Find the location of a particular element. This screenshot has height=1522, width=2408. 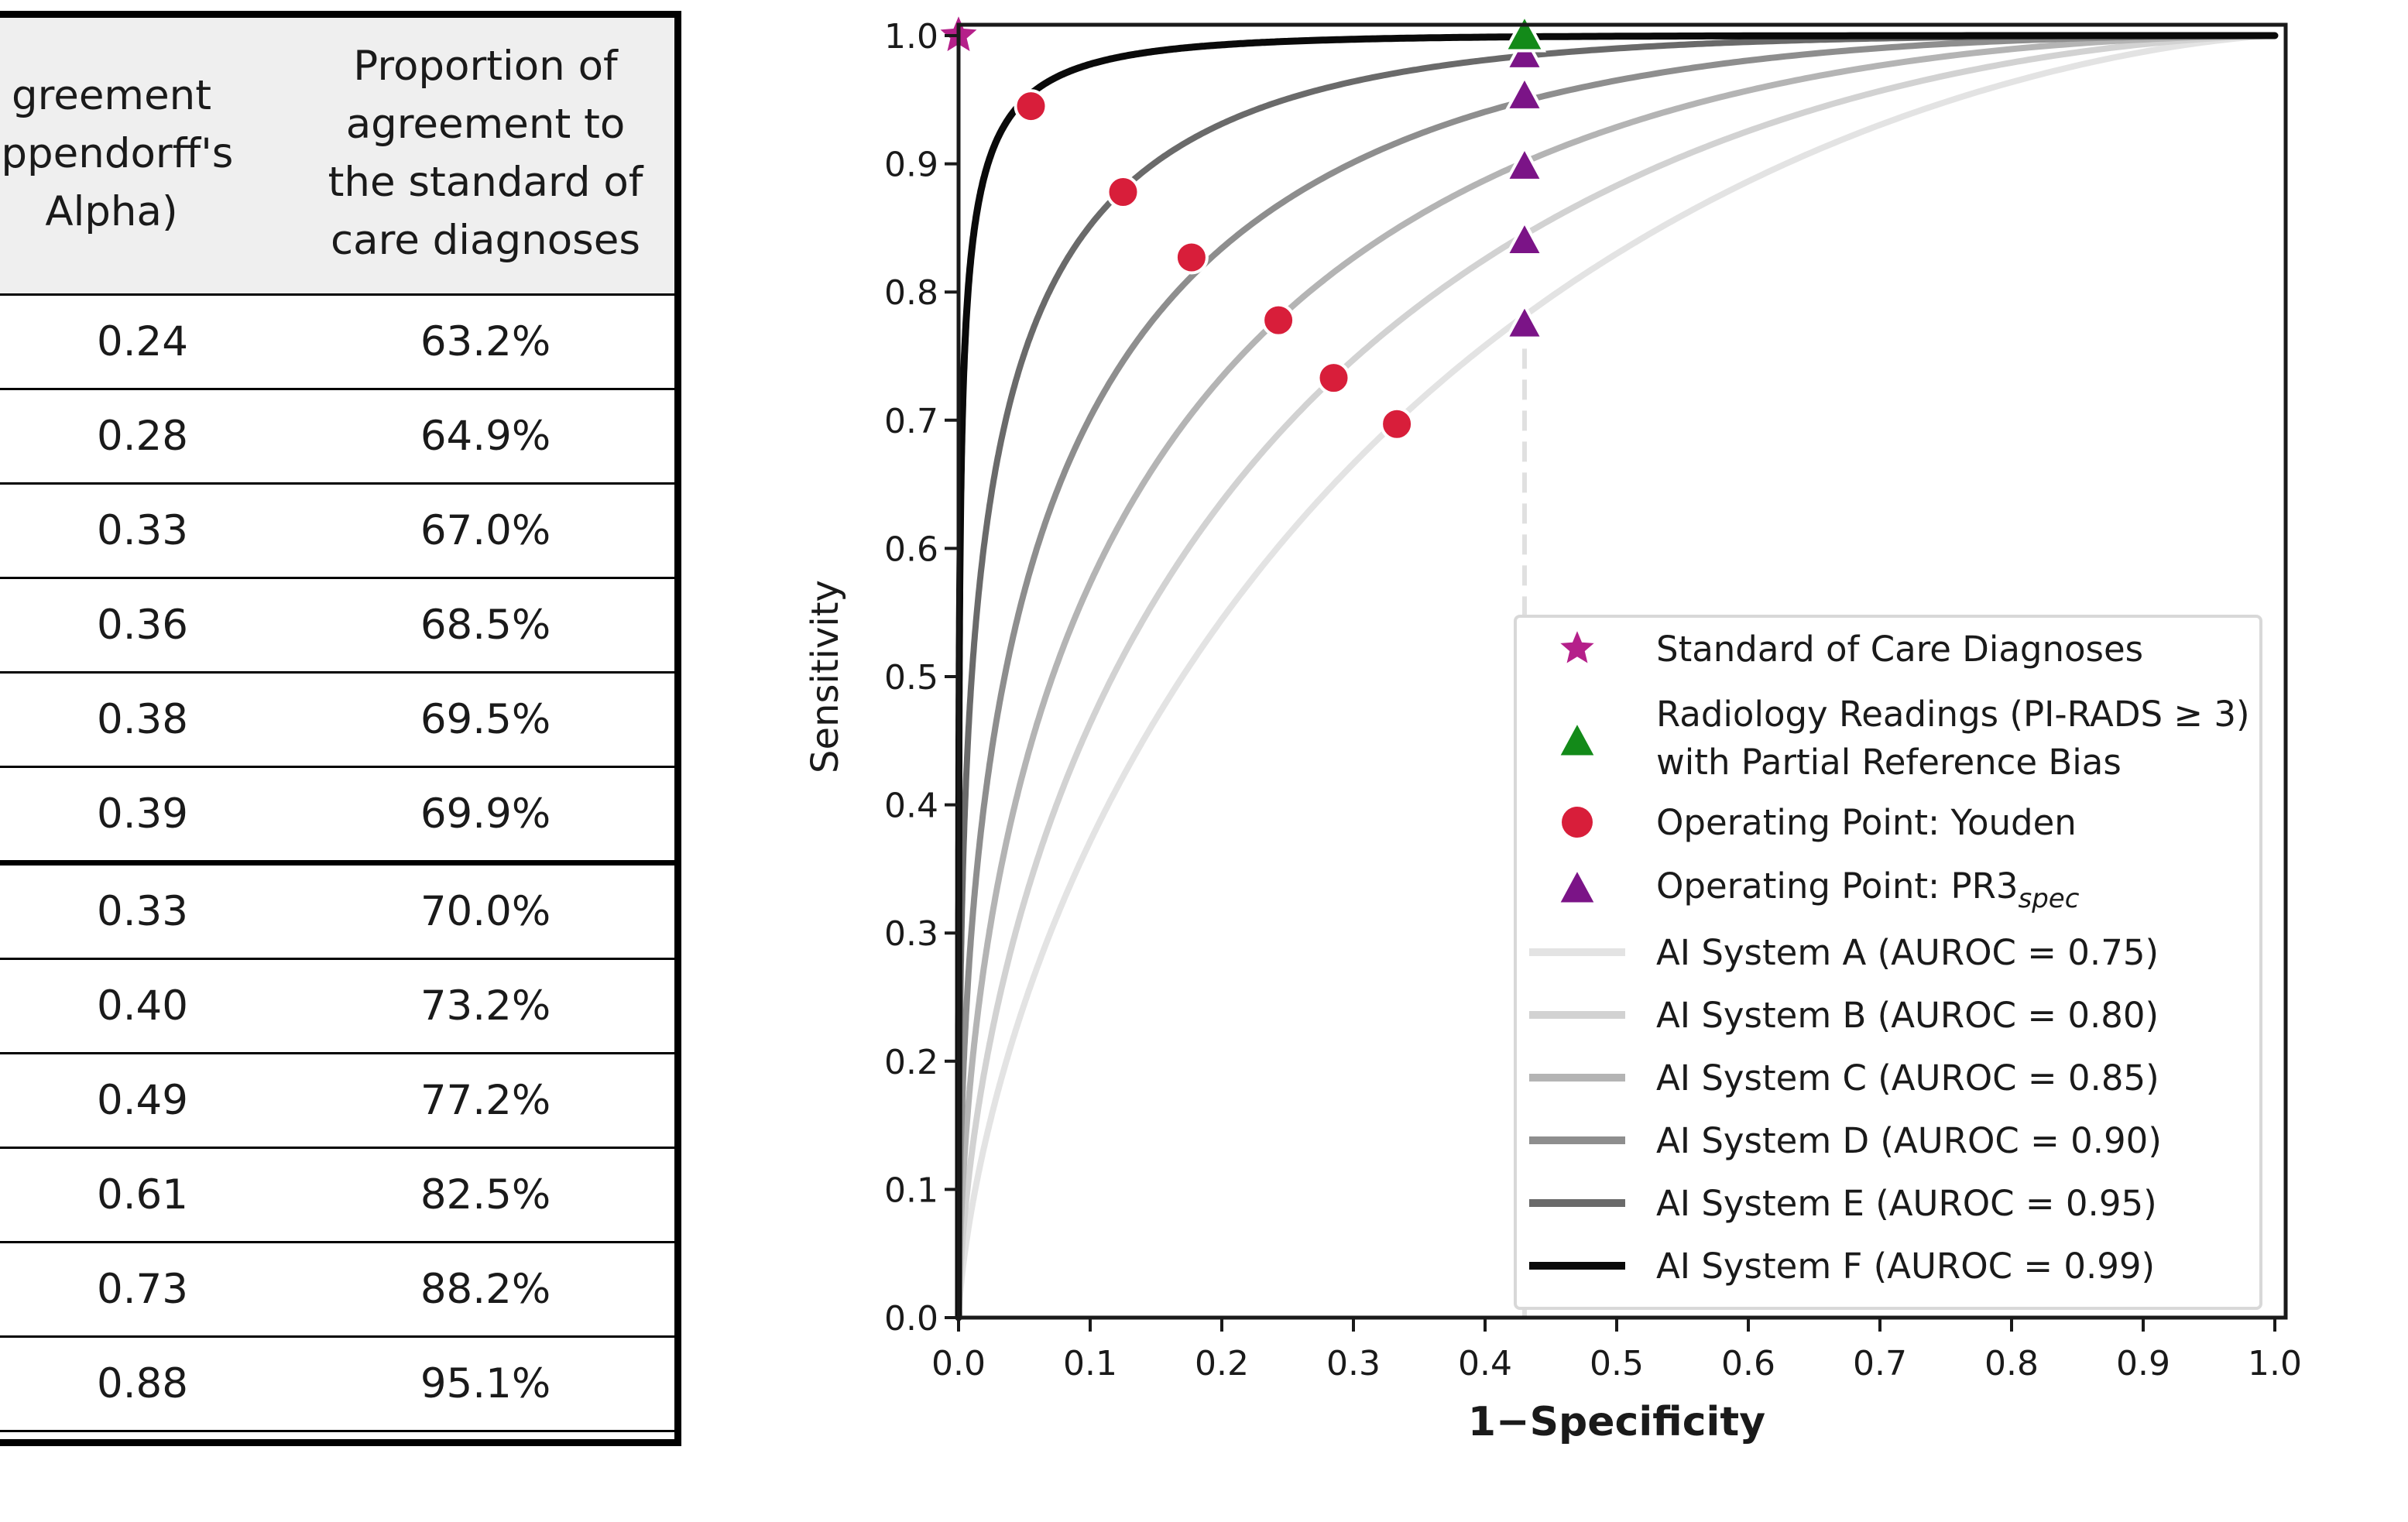

proportion-cell: 95.1% is located at coordinates (485, 1383).